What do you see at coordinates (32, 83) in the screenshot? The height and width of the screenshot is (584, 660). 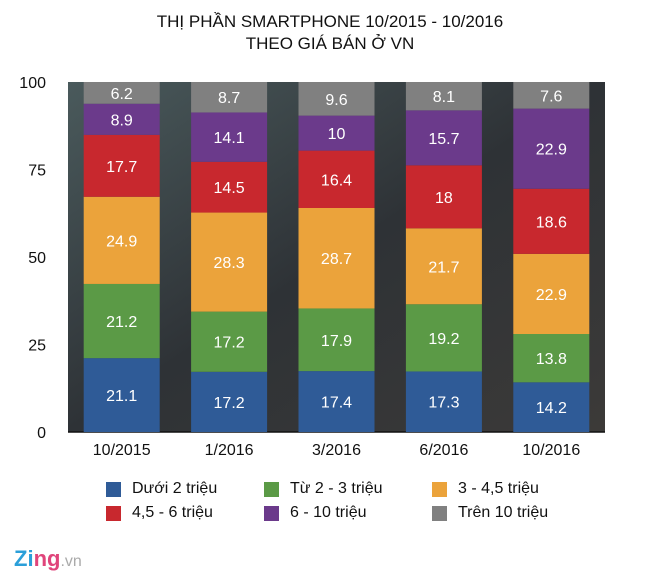 I see `y-tick-label: 100` at bounding box center [32, 83].